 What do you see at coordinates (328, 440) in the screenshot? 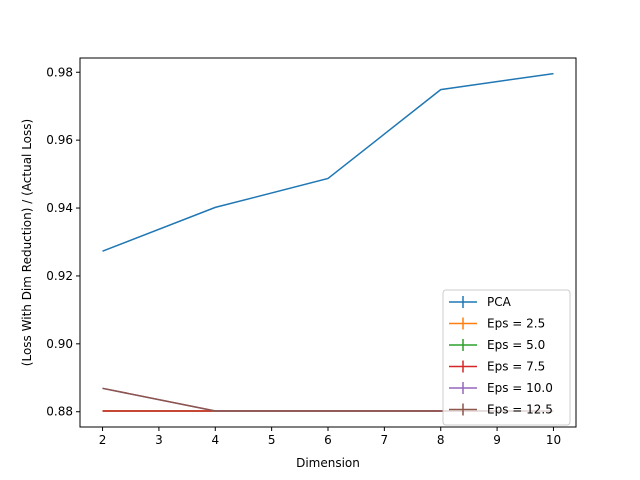
I see `x-tick-label: 6` at bounding box center [328, 440].